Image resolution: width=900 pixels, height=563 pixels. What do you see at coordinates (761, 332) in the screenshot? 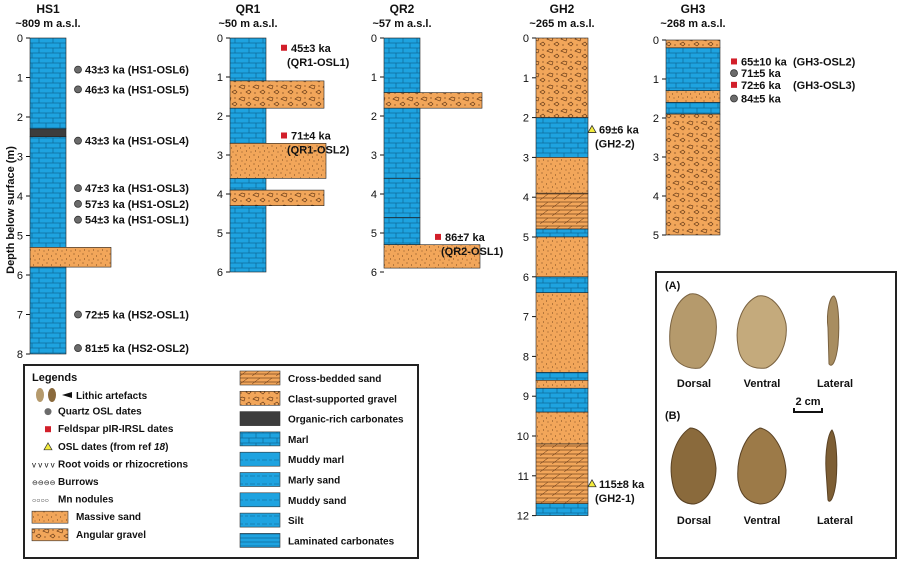
I see `artefact-a-ventral` at bounding box center [761, 332].